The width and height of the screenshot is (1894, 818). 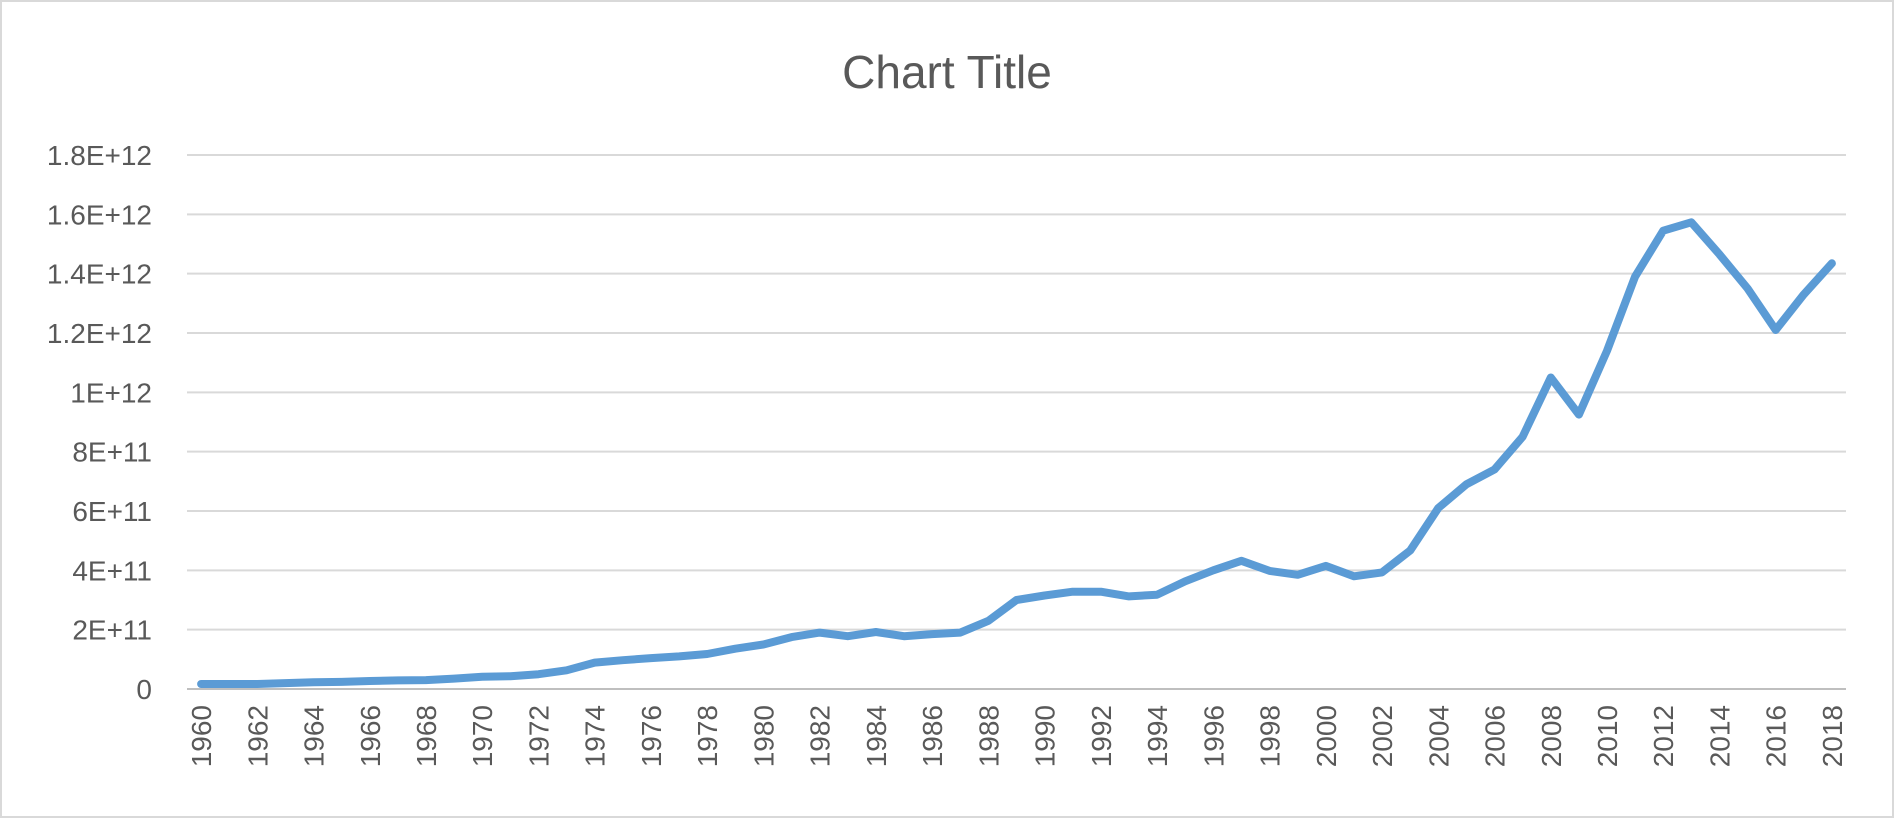 I want to click on x-tick-label: 1974, so click(x=595, y=736).